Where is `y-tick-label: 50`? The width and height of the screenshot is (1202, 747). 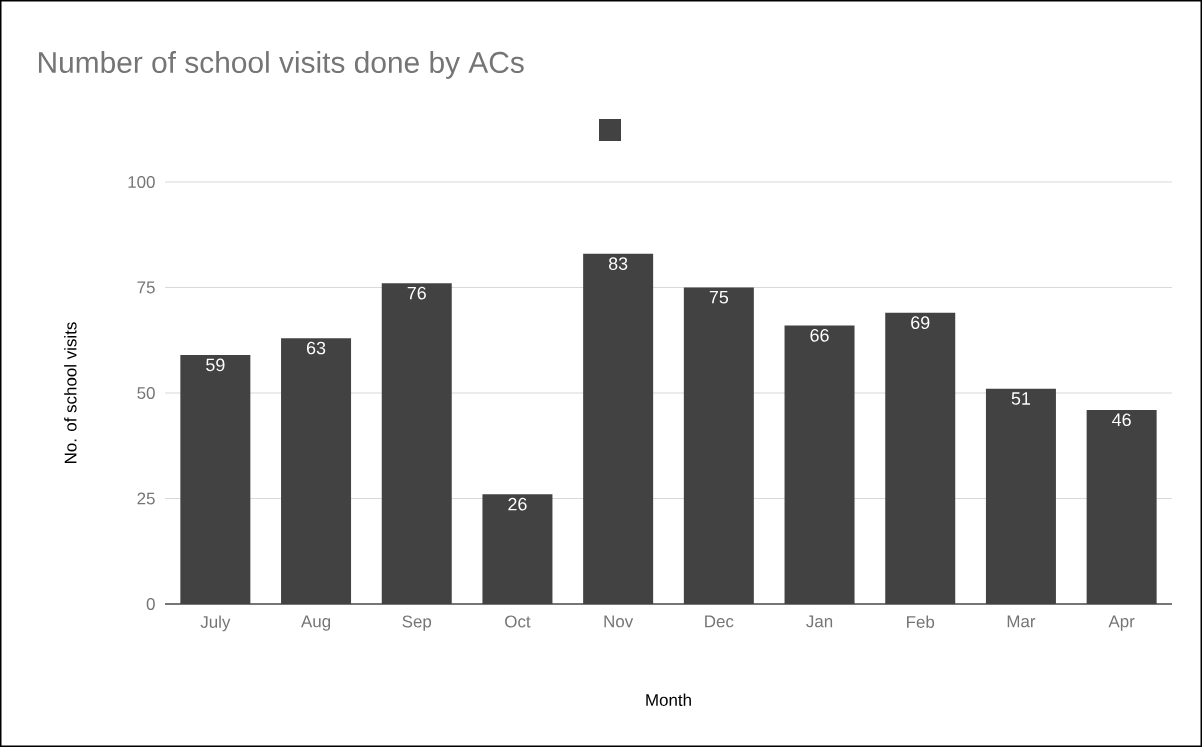
y-tick-label: 50 is located at coordinates (146, 393).